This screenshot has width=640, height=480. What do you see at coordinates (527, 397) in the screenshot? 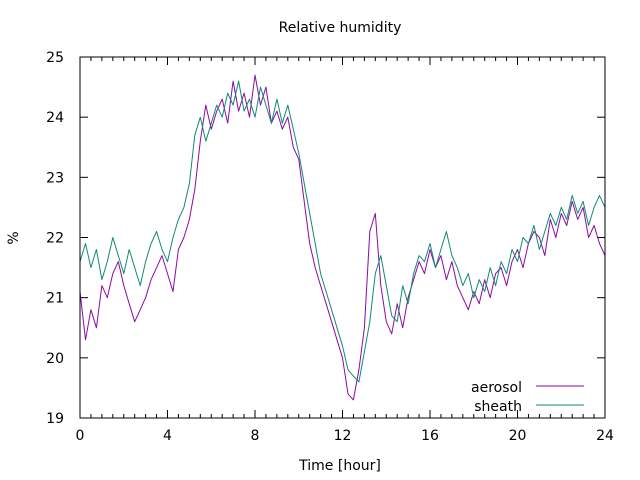
I see `legend: aerosol sheath` at bounding box center [527, 397].